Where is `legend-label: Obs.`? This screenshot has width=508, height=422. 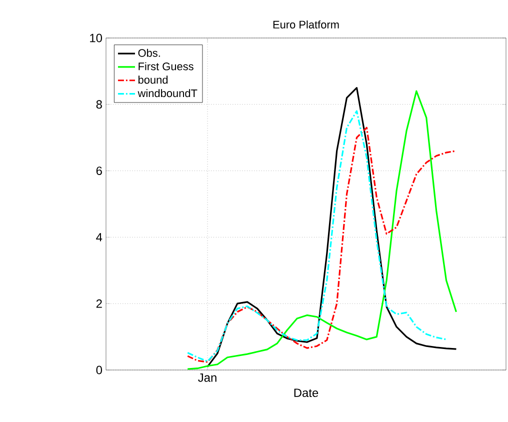 legend-label: Obs. is located at coordinates (149, 52).